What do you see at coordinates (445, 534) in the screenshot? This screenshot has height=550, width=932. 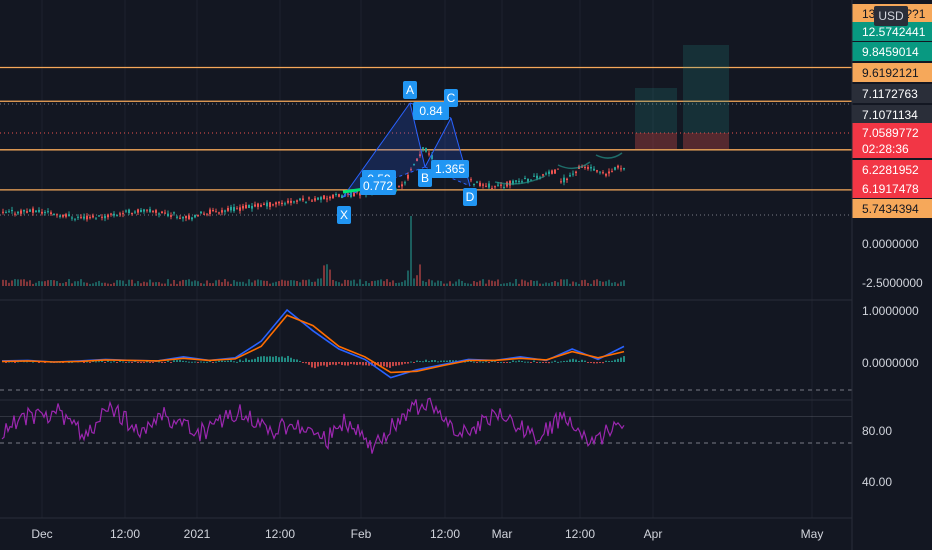 I see `time-axis-tick: 12:00` at bounding box center [445, 534].